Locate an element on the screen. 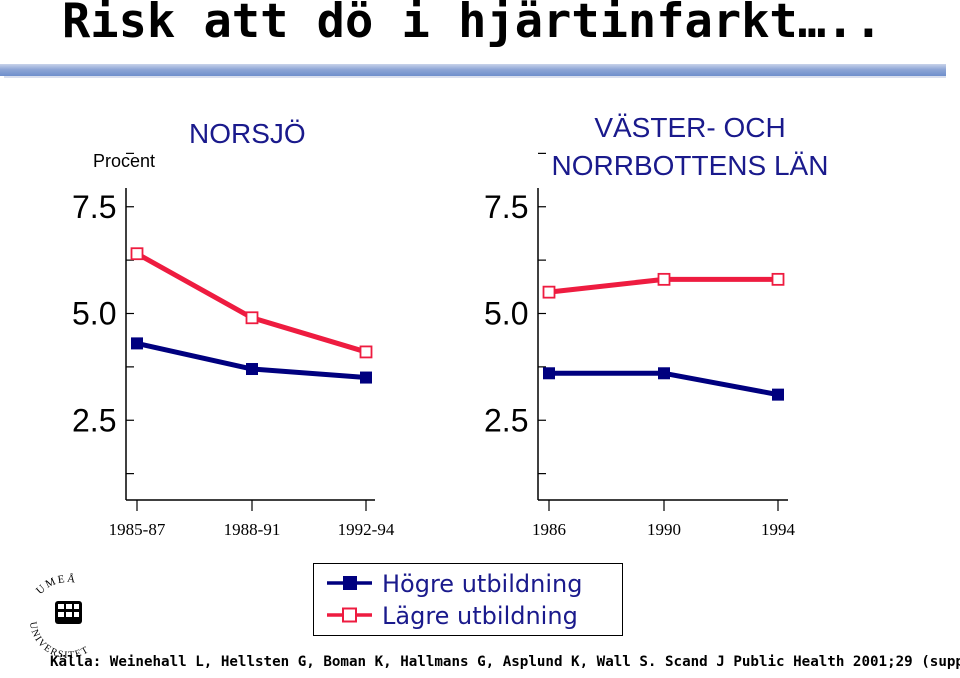  x-tick-label: 1986 is located at coordinates (549, 529).